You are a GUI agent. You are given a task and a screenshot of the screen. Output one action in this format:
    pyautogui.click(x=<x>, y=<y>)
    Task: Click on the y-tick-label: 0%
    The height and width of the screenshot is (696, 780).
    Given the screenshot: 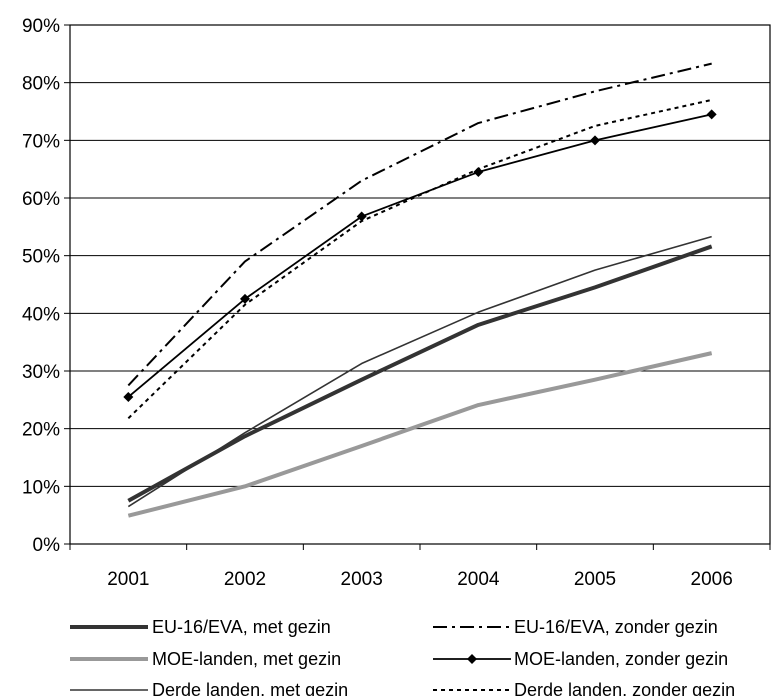 What is the action you would take?
    pyautogui.click(x=47, y=545)
    